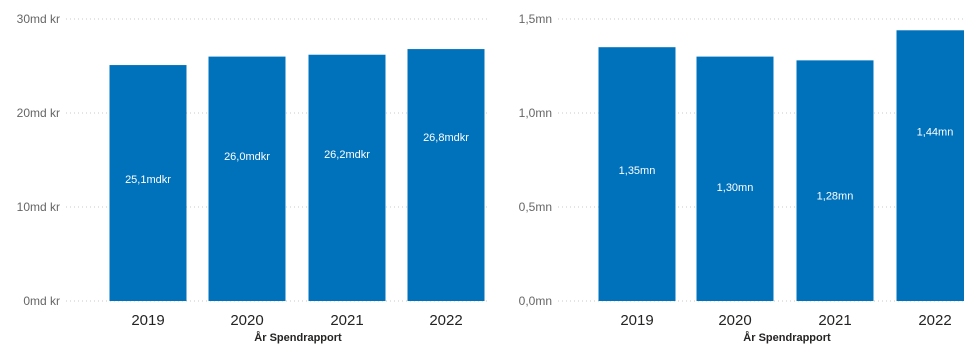  I want to click on y-tick-label: 1,0mn, so click(535, 113).